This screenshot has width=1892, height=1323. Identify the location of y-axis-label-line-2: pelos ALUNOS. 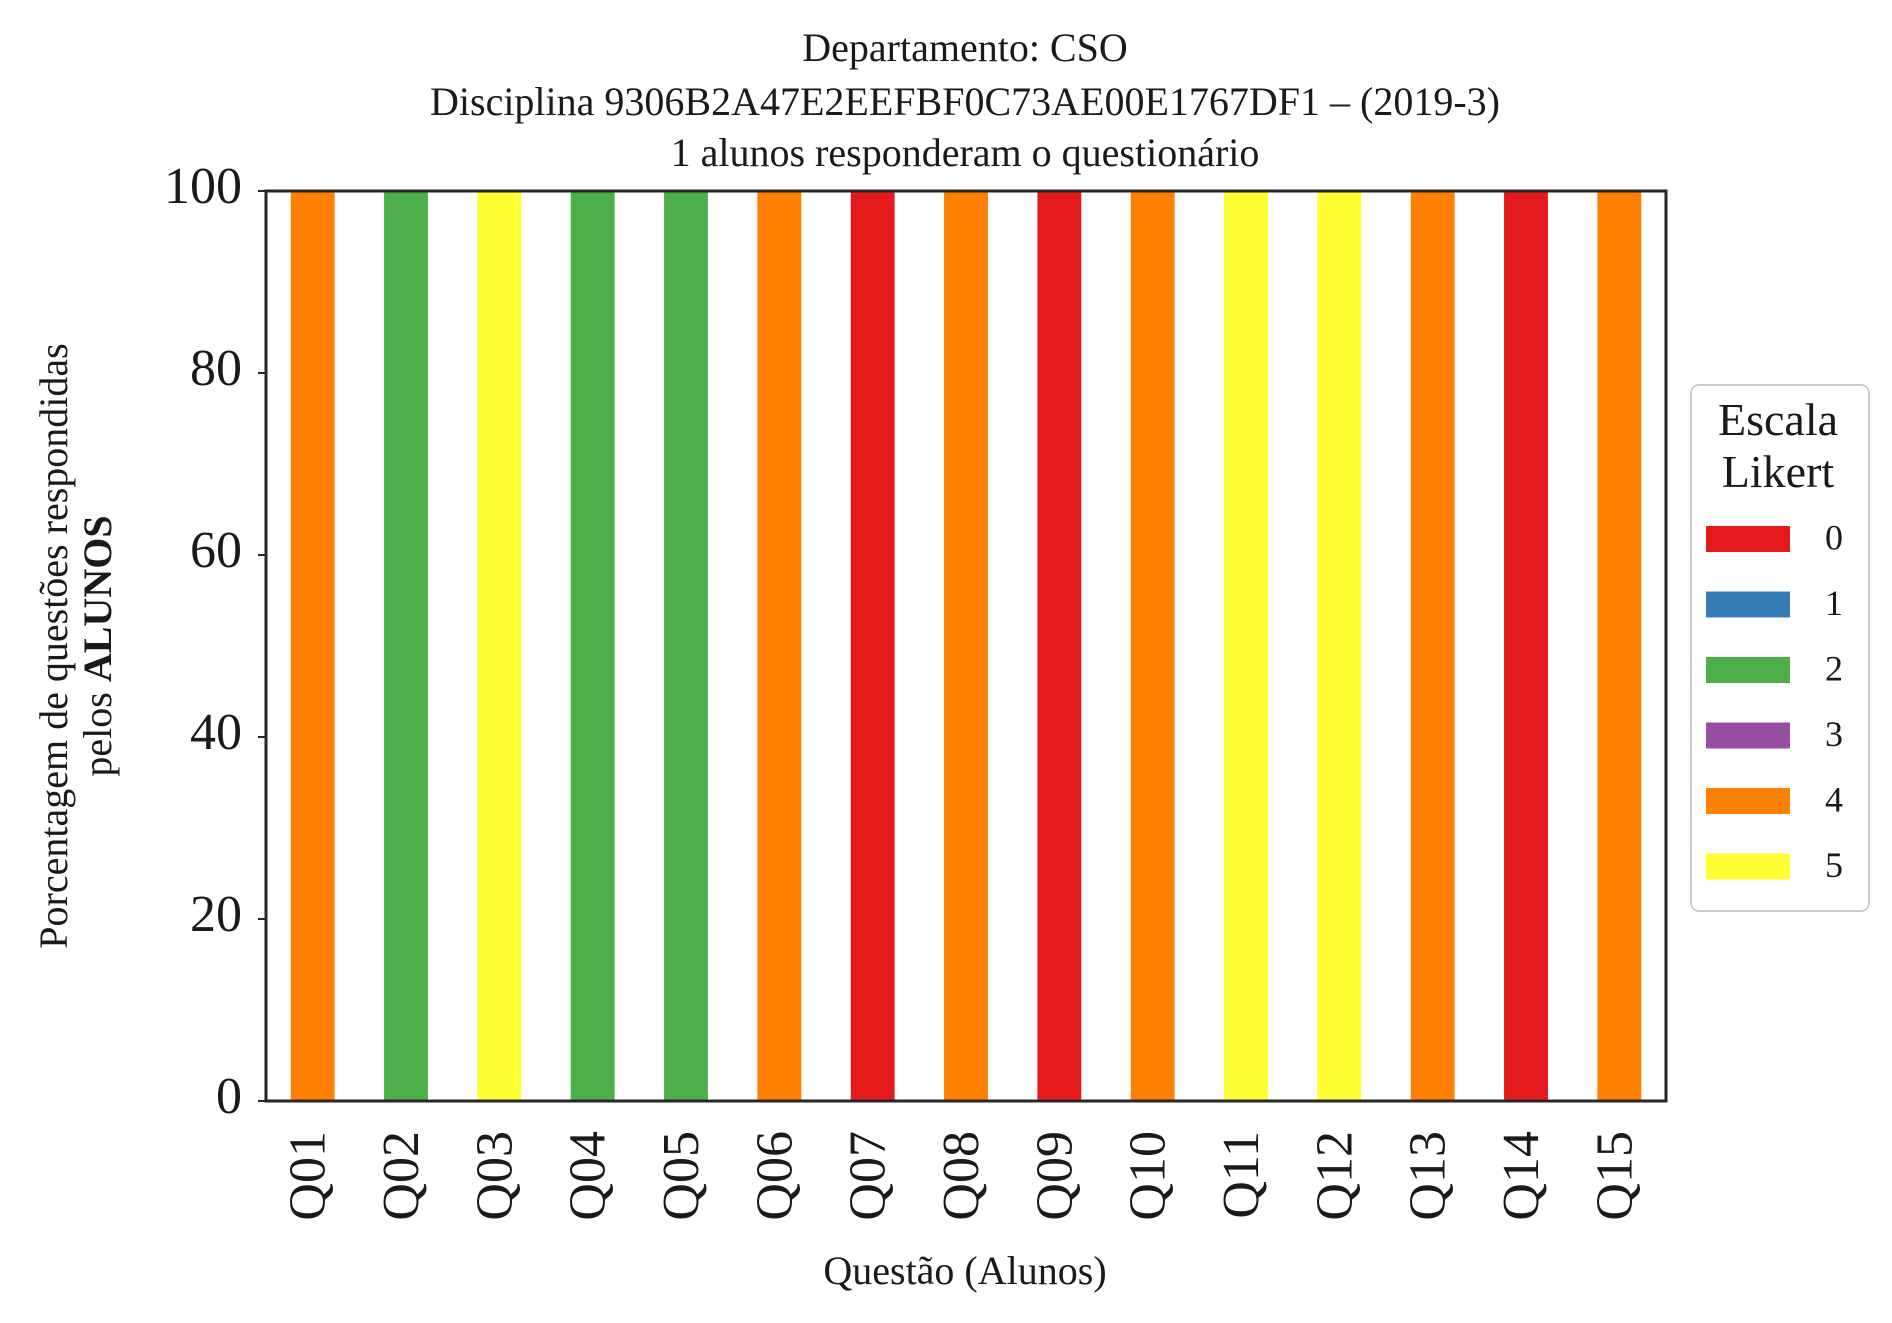
(97, 645).